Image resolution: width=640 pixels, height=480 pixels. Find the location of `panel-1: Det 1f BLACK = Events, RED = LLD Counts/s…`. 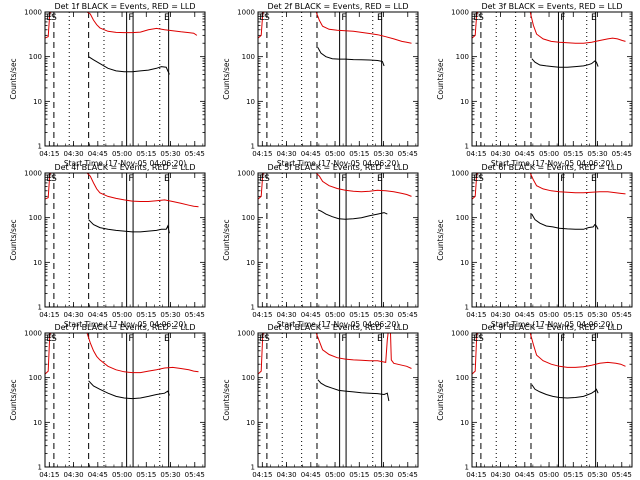

panel-1: Det 1f BLACK = Events, RED = LLD Counts/s… is located at coordinates (107, 85).